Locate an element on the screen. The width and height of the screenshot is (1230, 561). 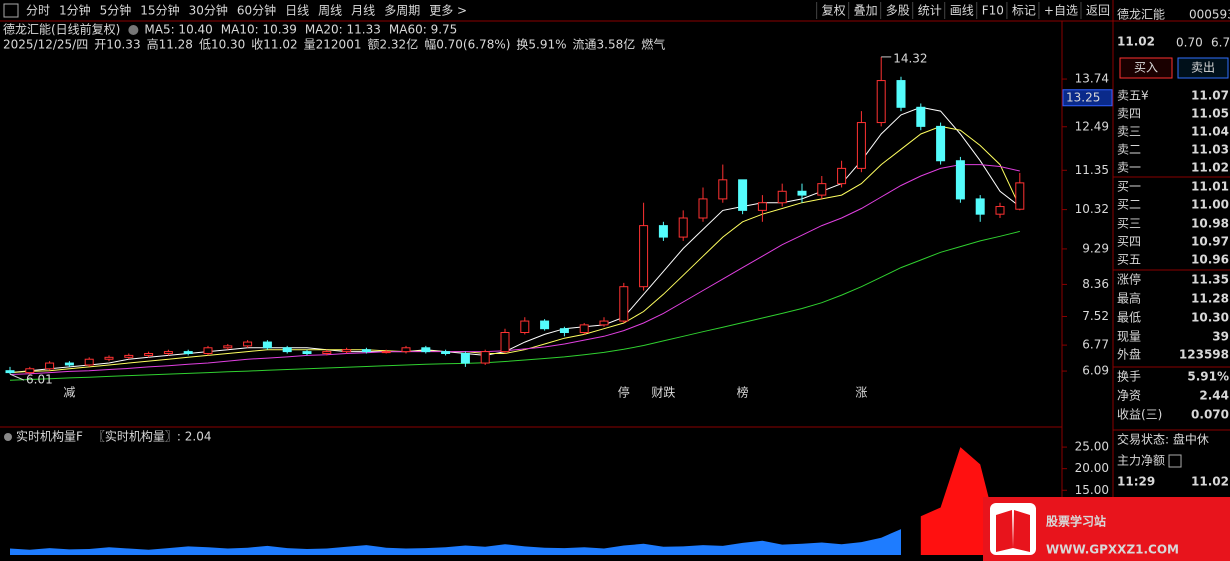
ma-legend: MA20: 11.33 is located at coordinates (343, 30).